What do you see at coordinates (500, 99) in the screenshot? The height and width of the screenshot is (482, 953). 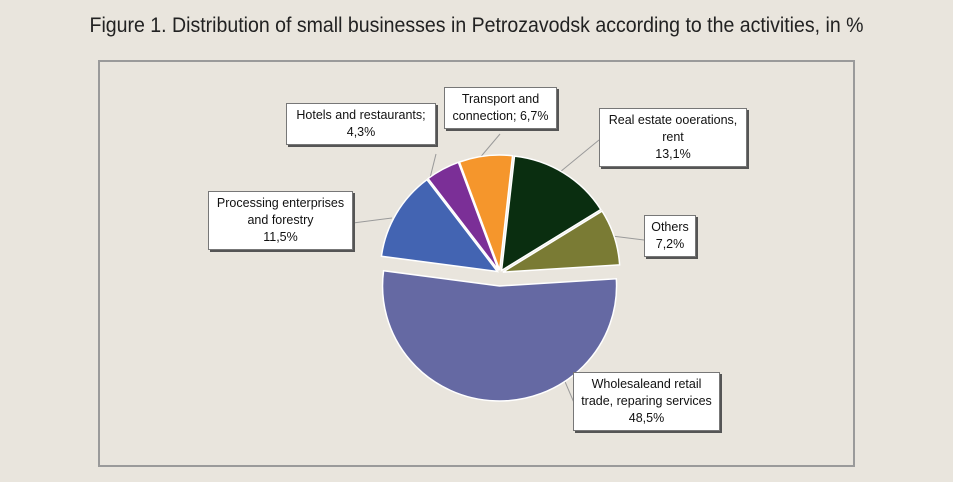 I see `label-line: Transport and` at bounding box center [500, 99].